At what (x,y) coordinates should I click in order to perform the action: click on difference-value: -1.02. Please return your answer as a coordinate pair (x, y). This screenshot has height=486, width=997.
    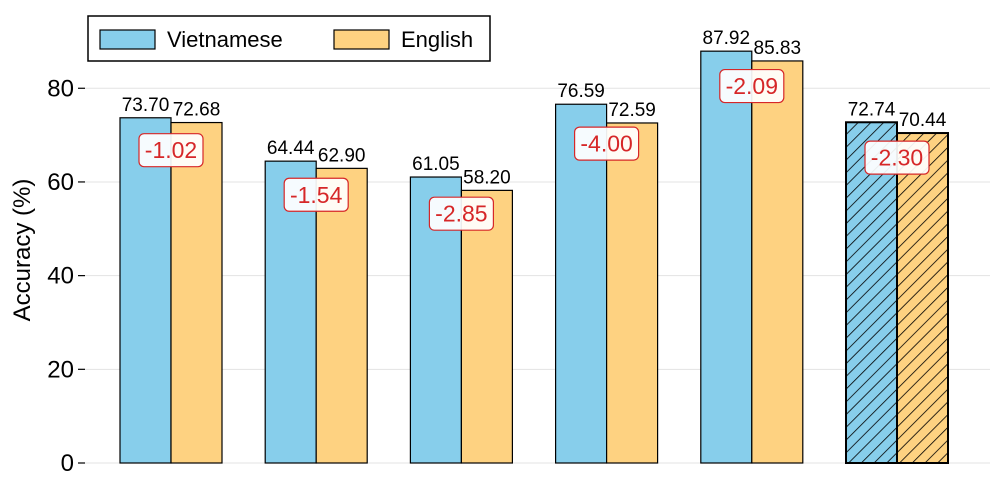
    Looking at the image, I should click on (171, 150).